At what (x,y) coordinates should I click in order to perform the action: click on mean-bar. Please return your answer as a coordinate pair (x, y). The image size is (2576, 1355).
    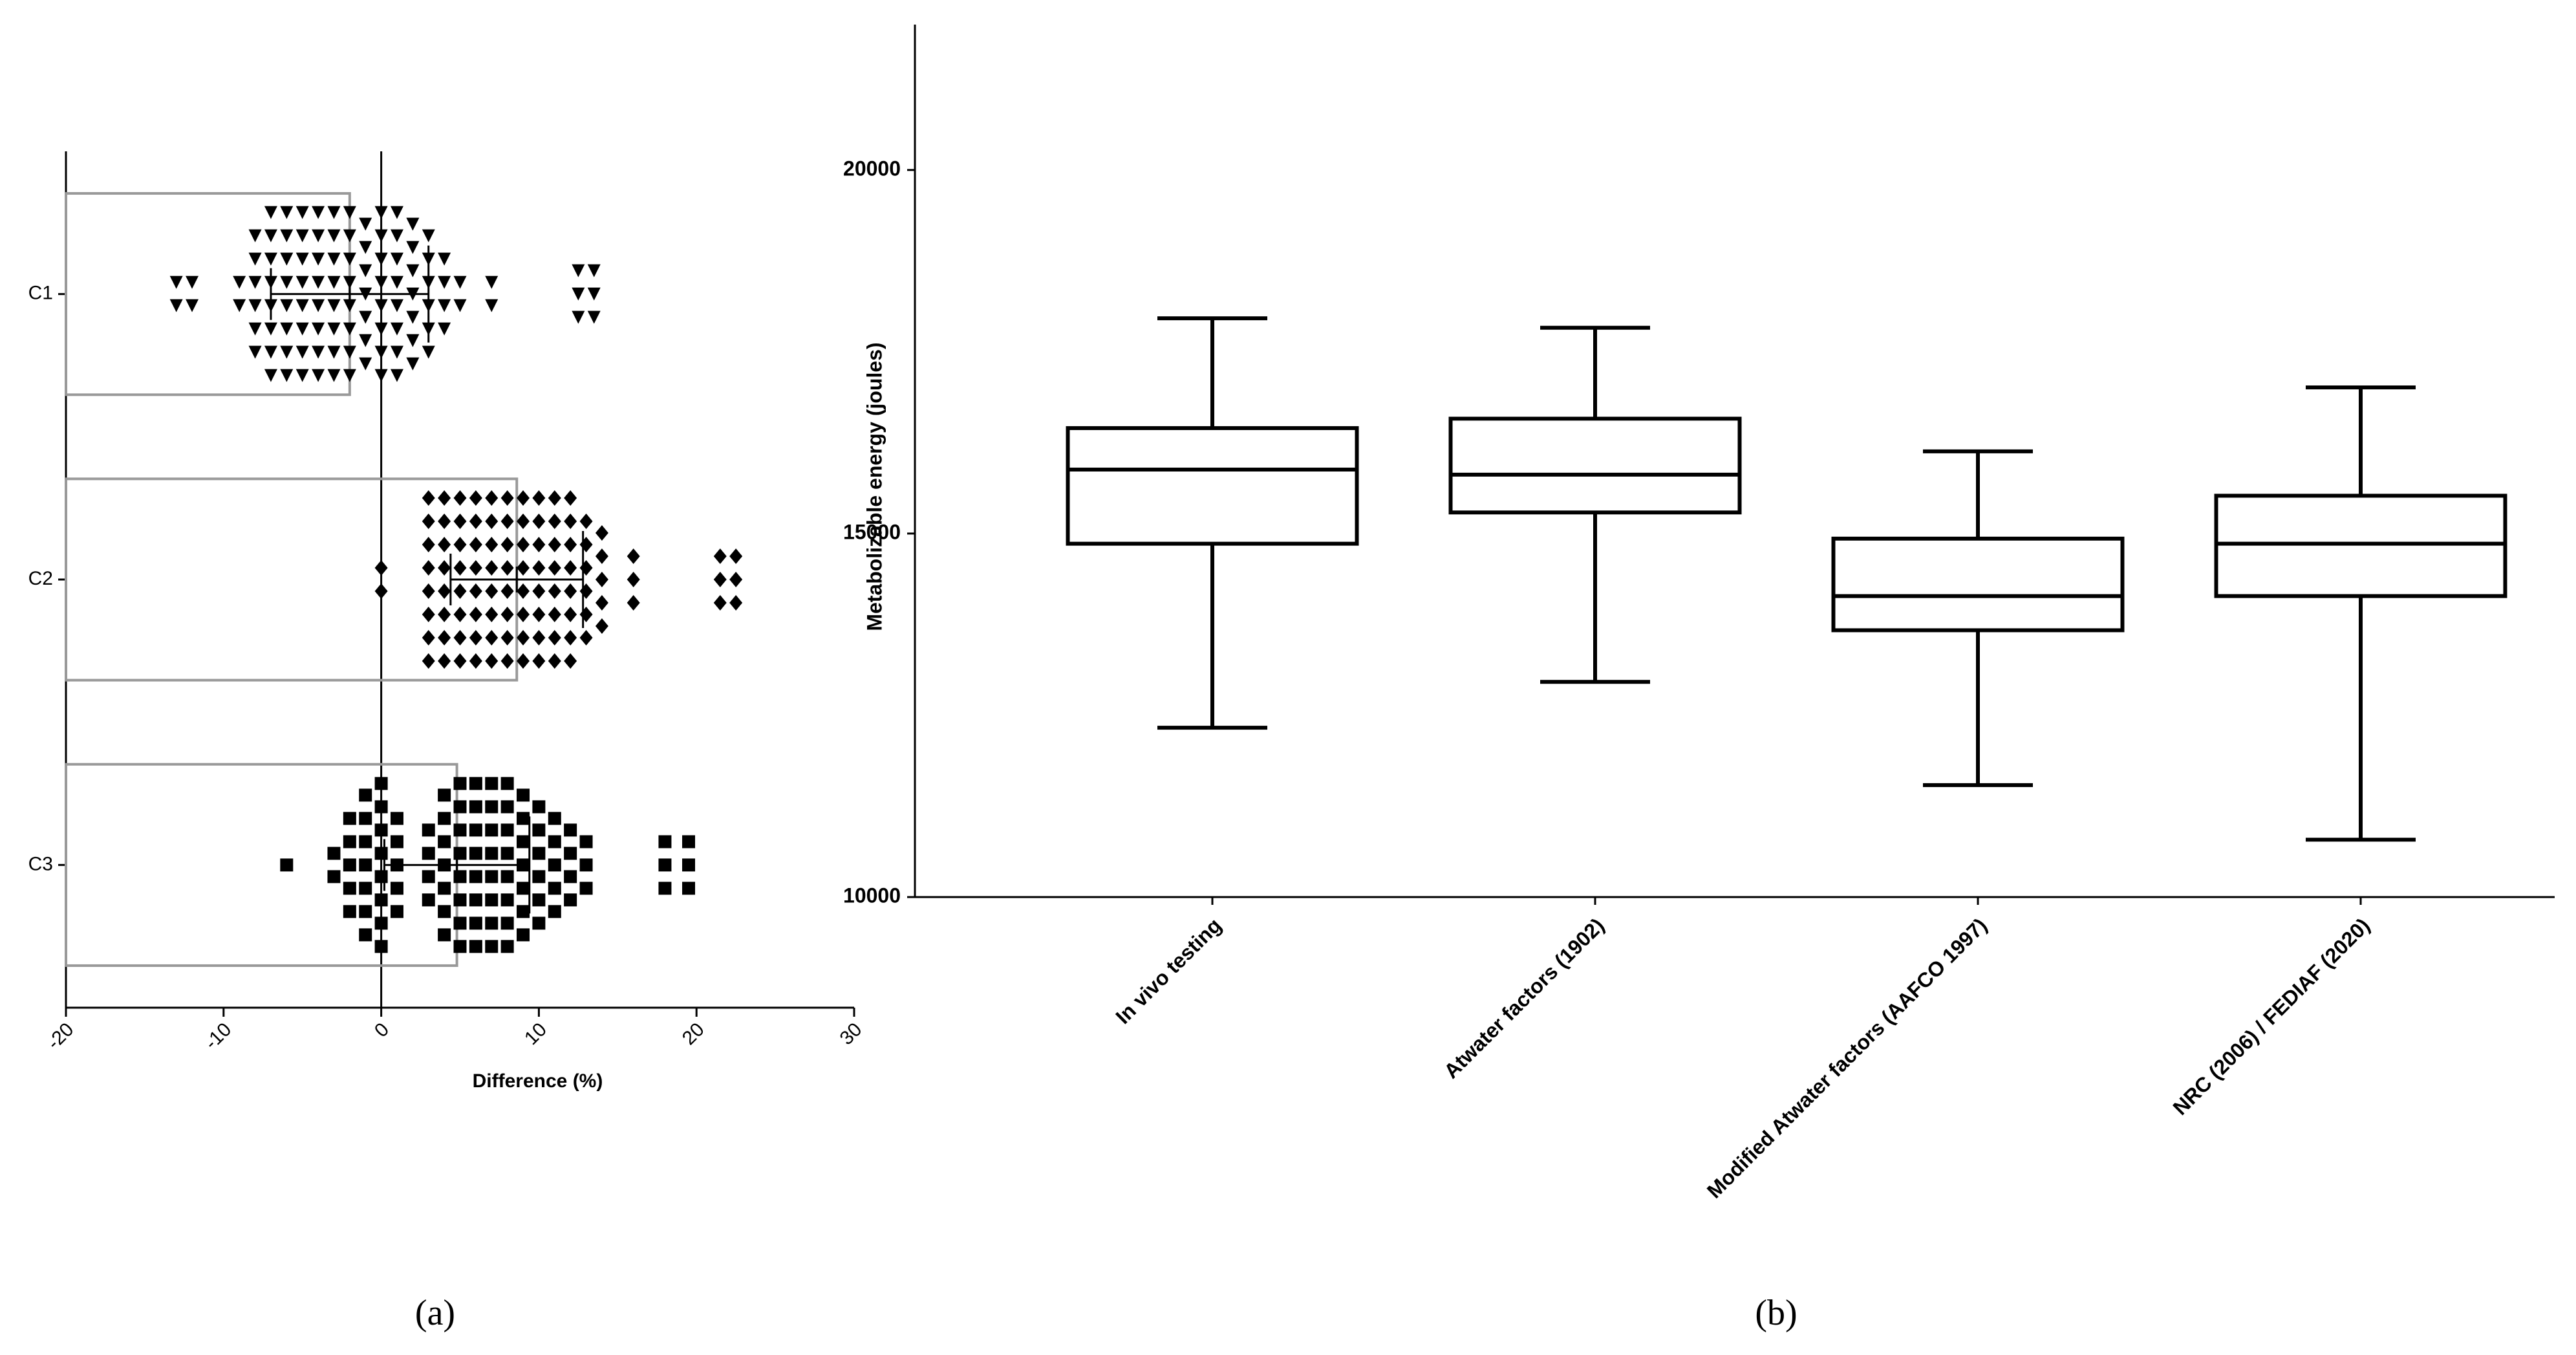
    Looking at the image, I should click on (292, 579).